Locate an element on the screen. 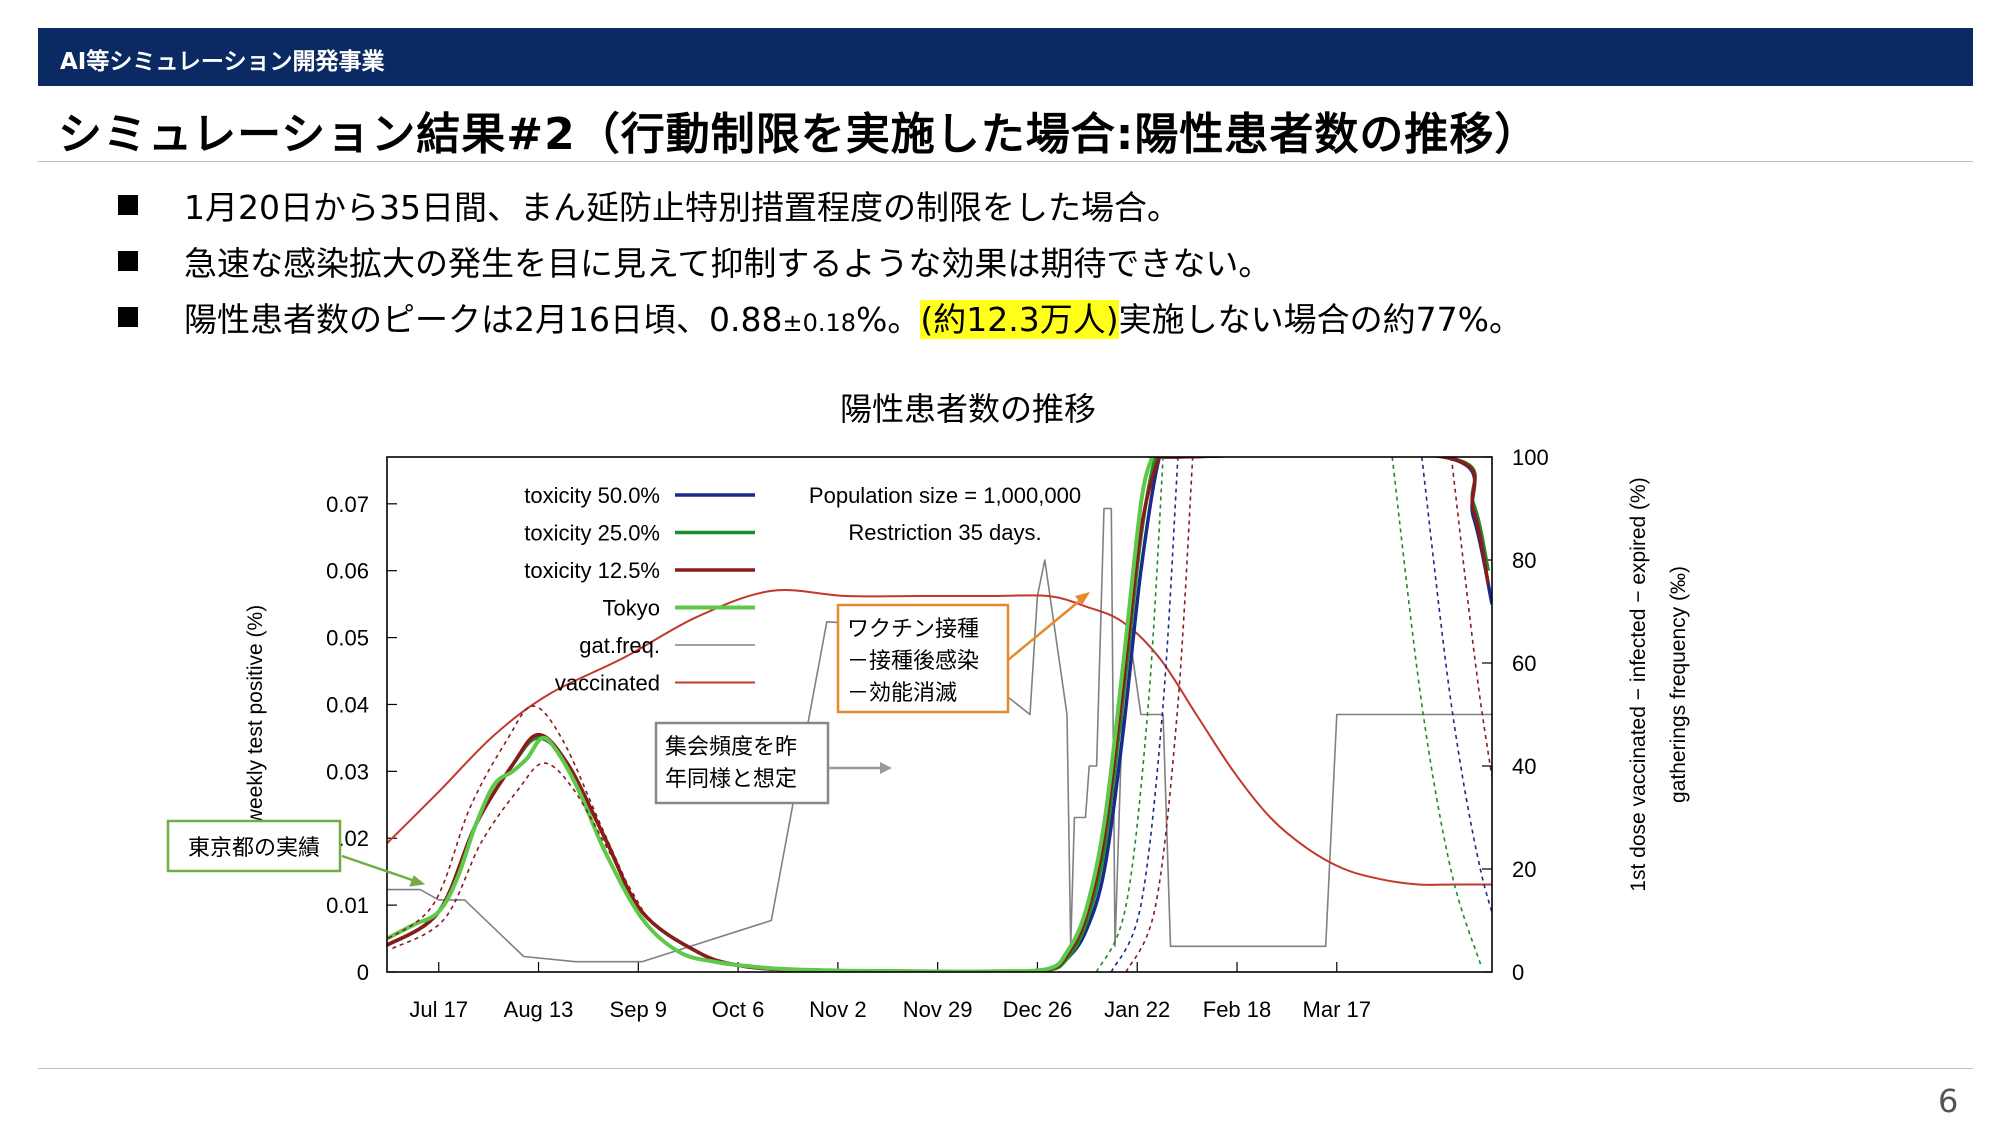  y-tick-label: 0.05 is located at coordinates (347, 638).